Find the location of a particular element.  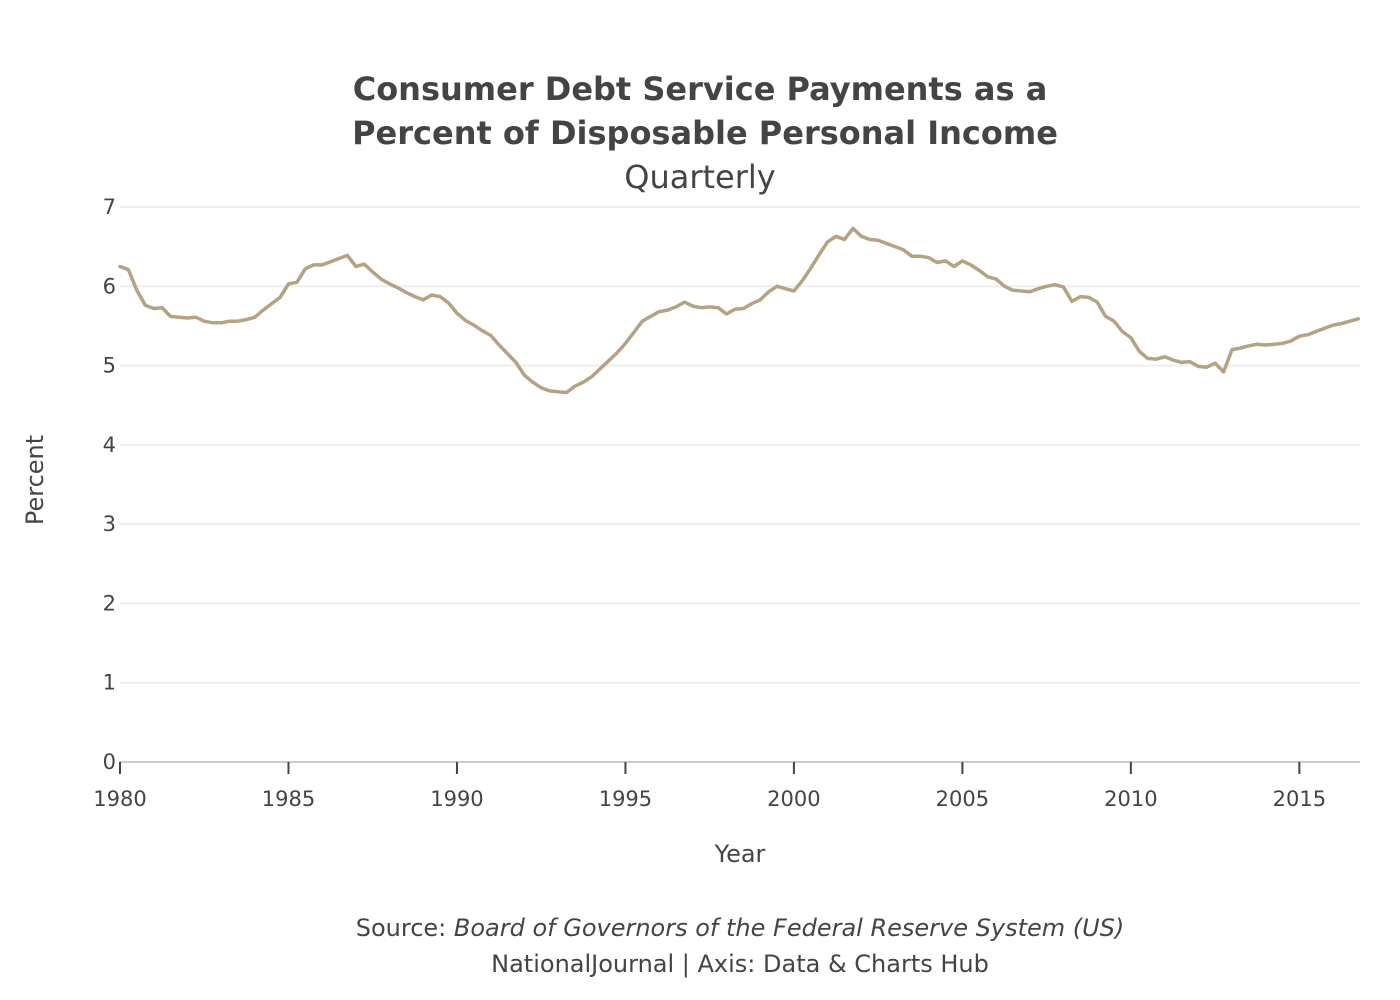

x-tick-label: 2015 is located at coordinates (1299, 799).